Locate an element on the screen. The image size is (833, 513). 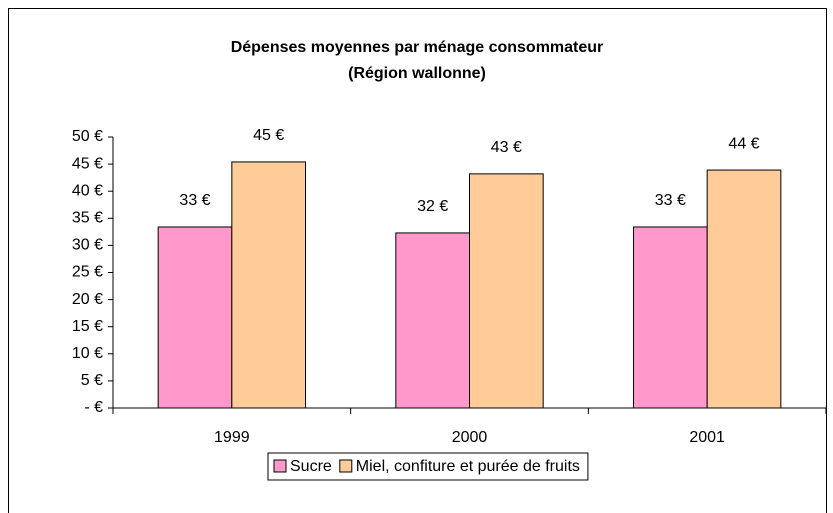
y-tick-label: 5 € is located at coordinates (92, 380).